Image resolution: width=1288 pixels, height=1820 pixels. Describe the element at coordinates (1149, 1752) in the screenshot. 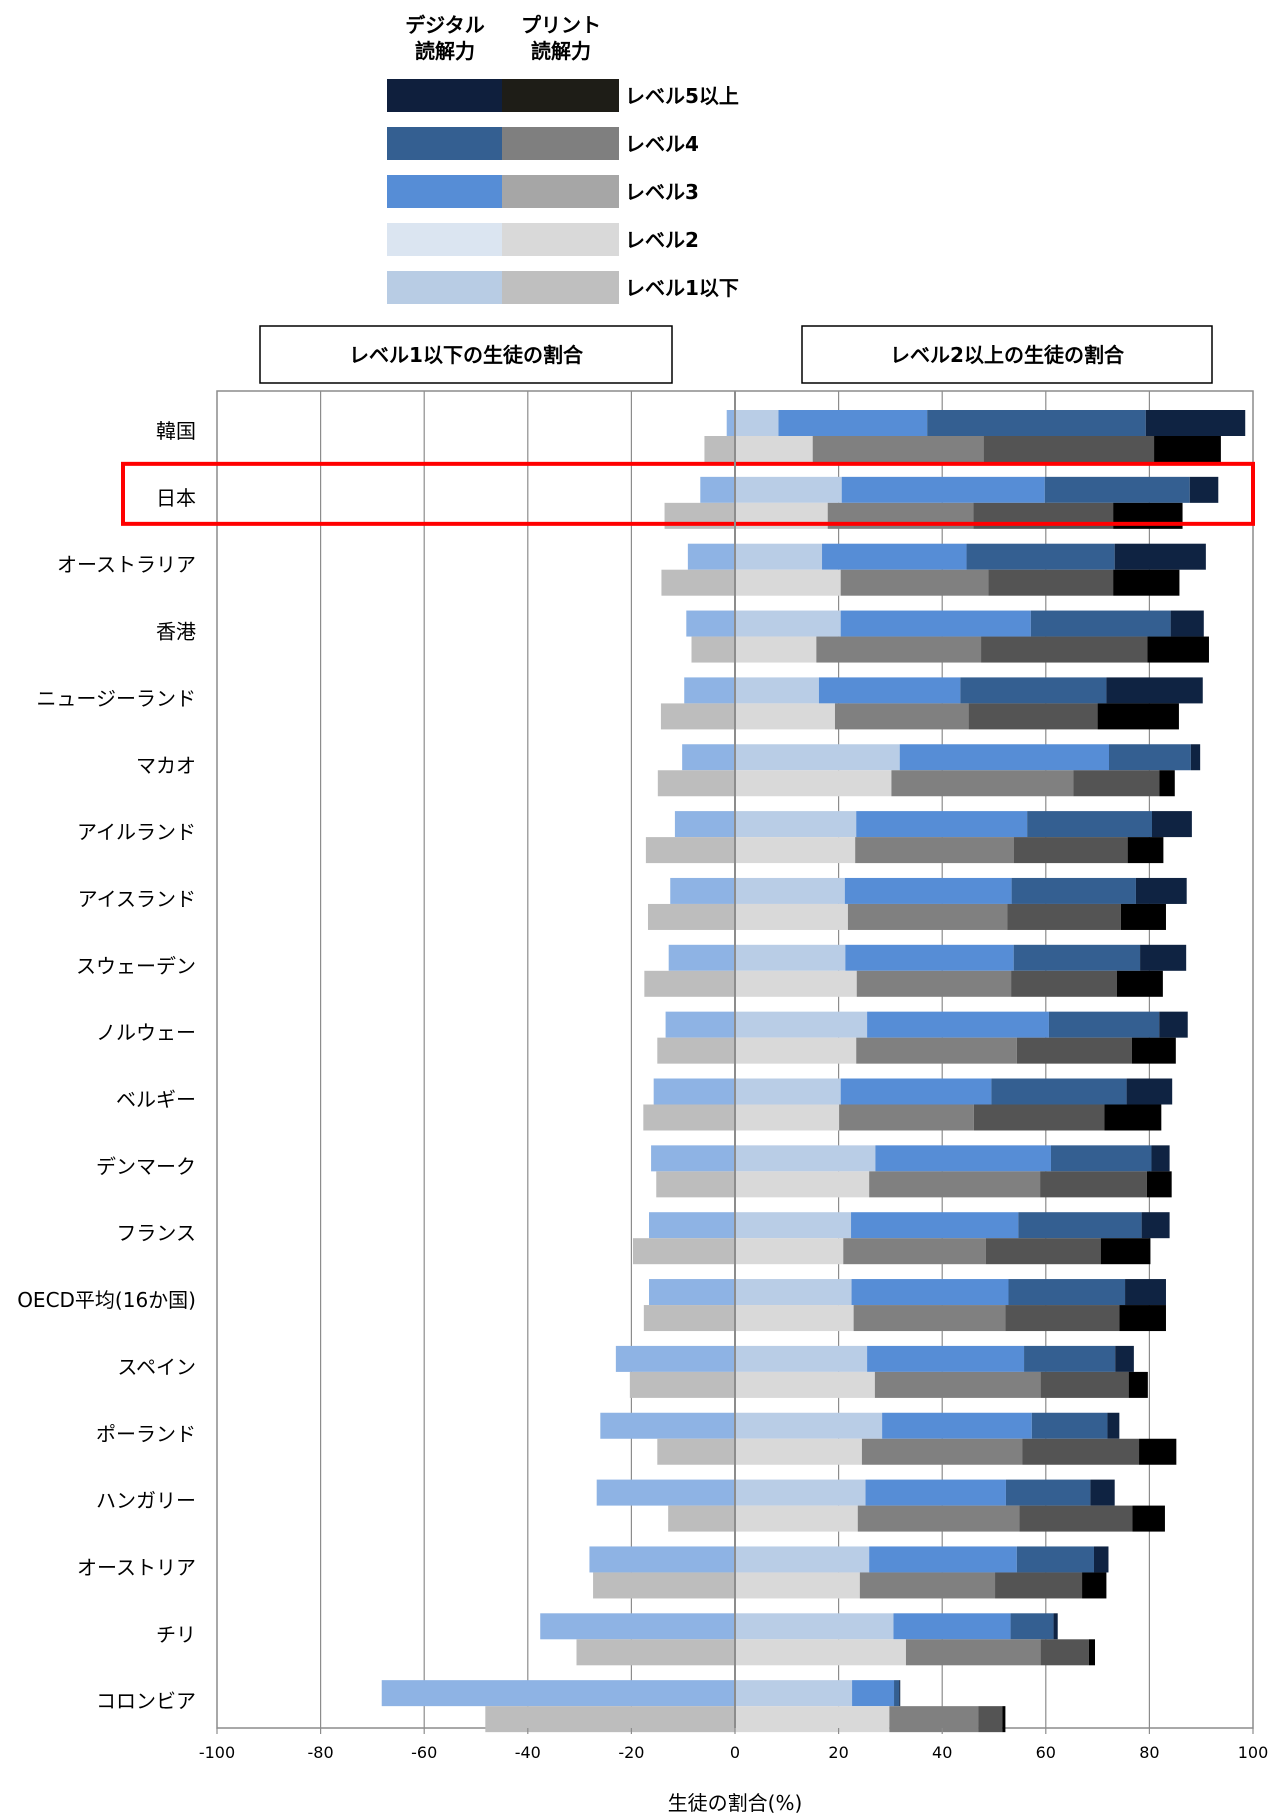

I see `x-tick-label: 80` at that location.